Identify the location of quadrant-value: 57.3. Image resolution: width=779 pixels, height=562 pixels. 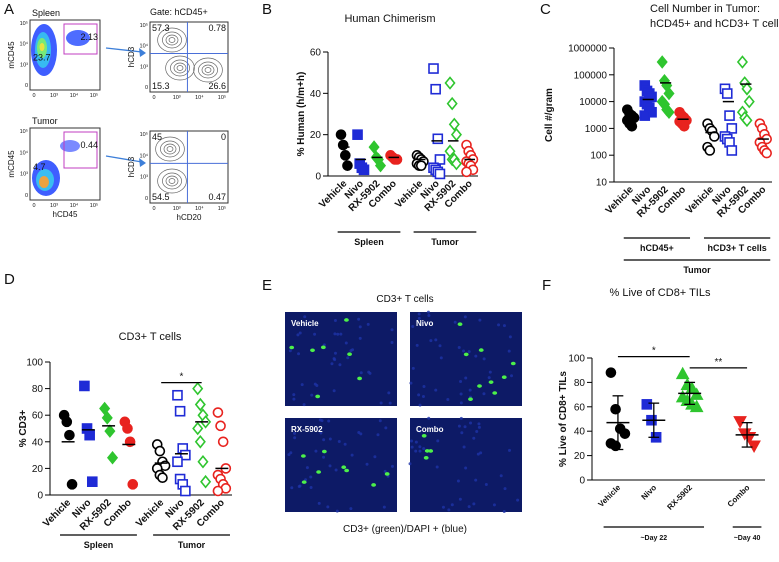
(161, 28).